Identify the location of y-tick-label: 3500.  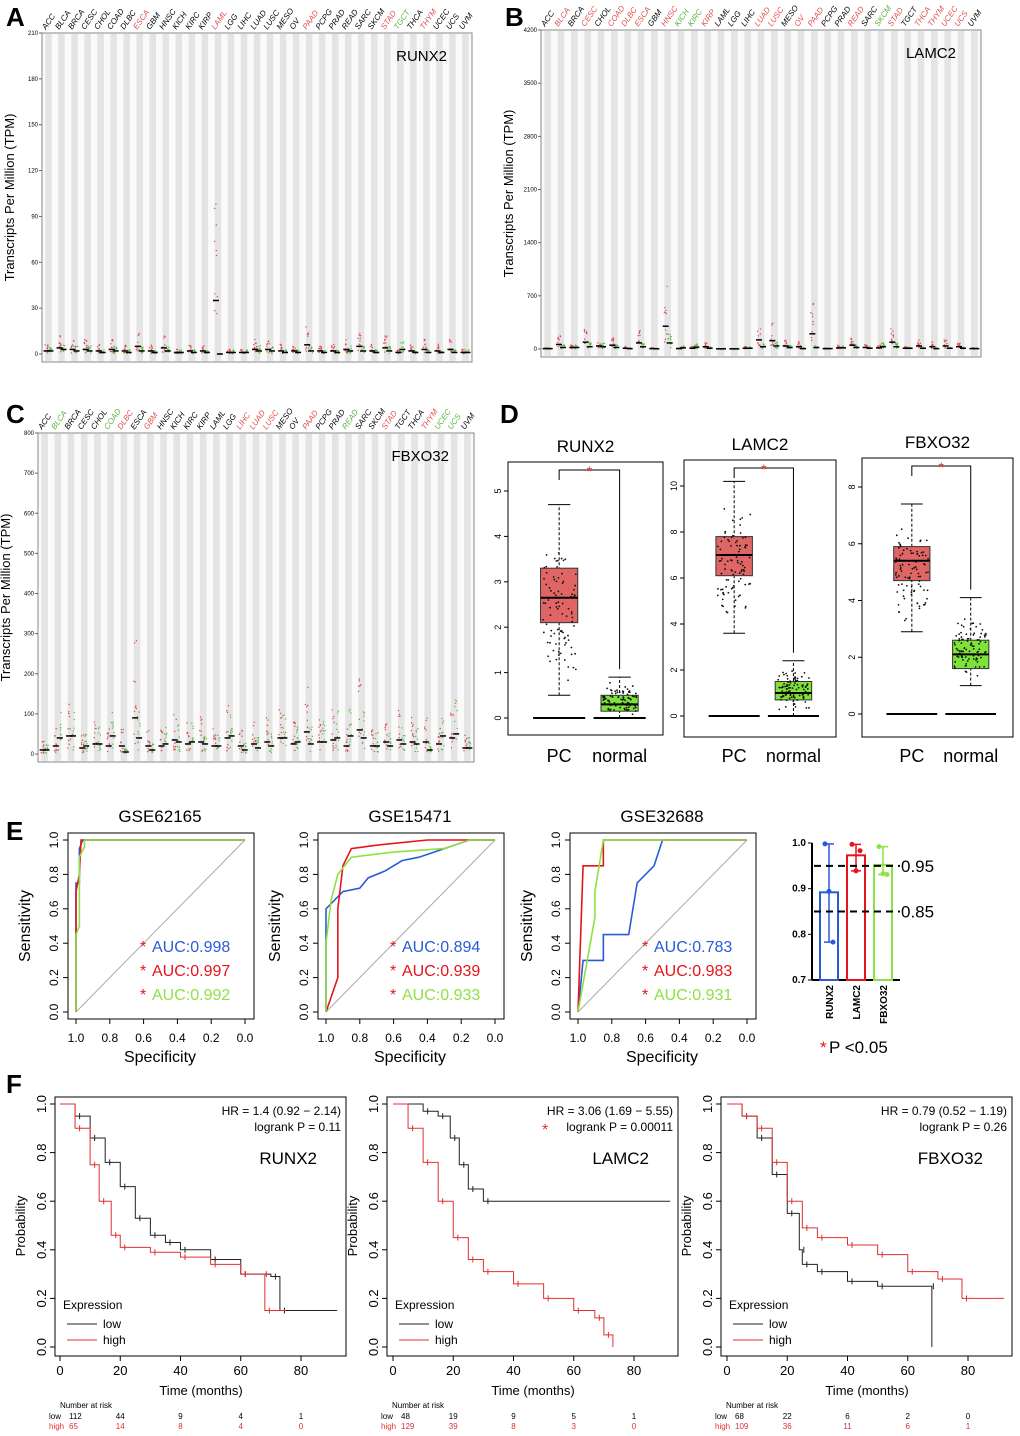
(531, 84).